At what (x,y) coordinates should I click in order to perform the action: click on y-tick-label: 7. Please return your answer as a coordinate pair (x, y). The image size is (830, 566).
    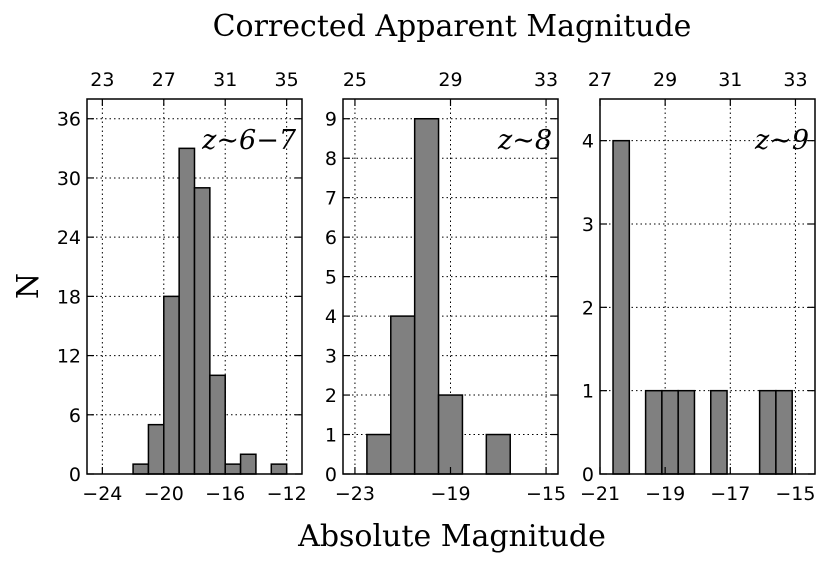
    Looking at the image, I should click on (331, 199).